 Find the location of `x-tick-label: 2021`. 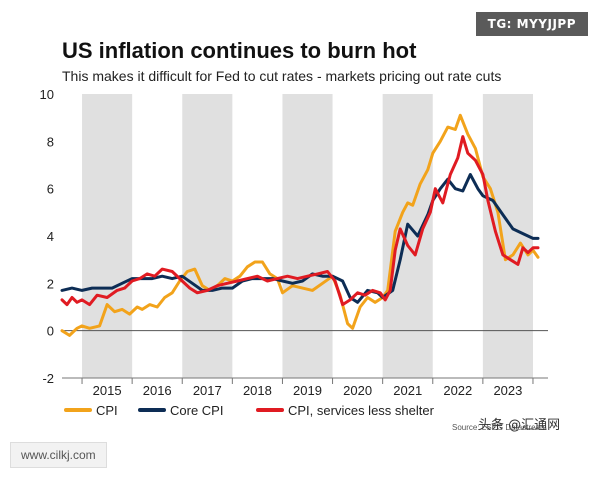

x-tick-label: 2021 is located at coordinates (407, 390).